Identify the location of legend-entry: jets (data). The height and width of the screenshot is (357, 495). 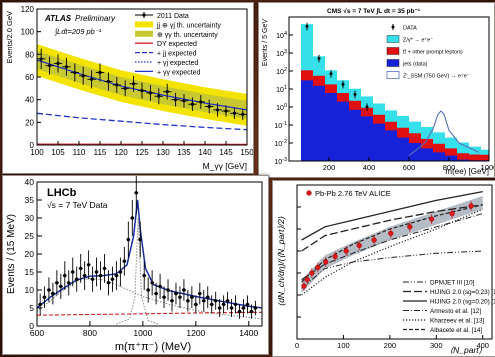
(407, 64).